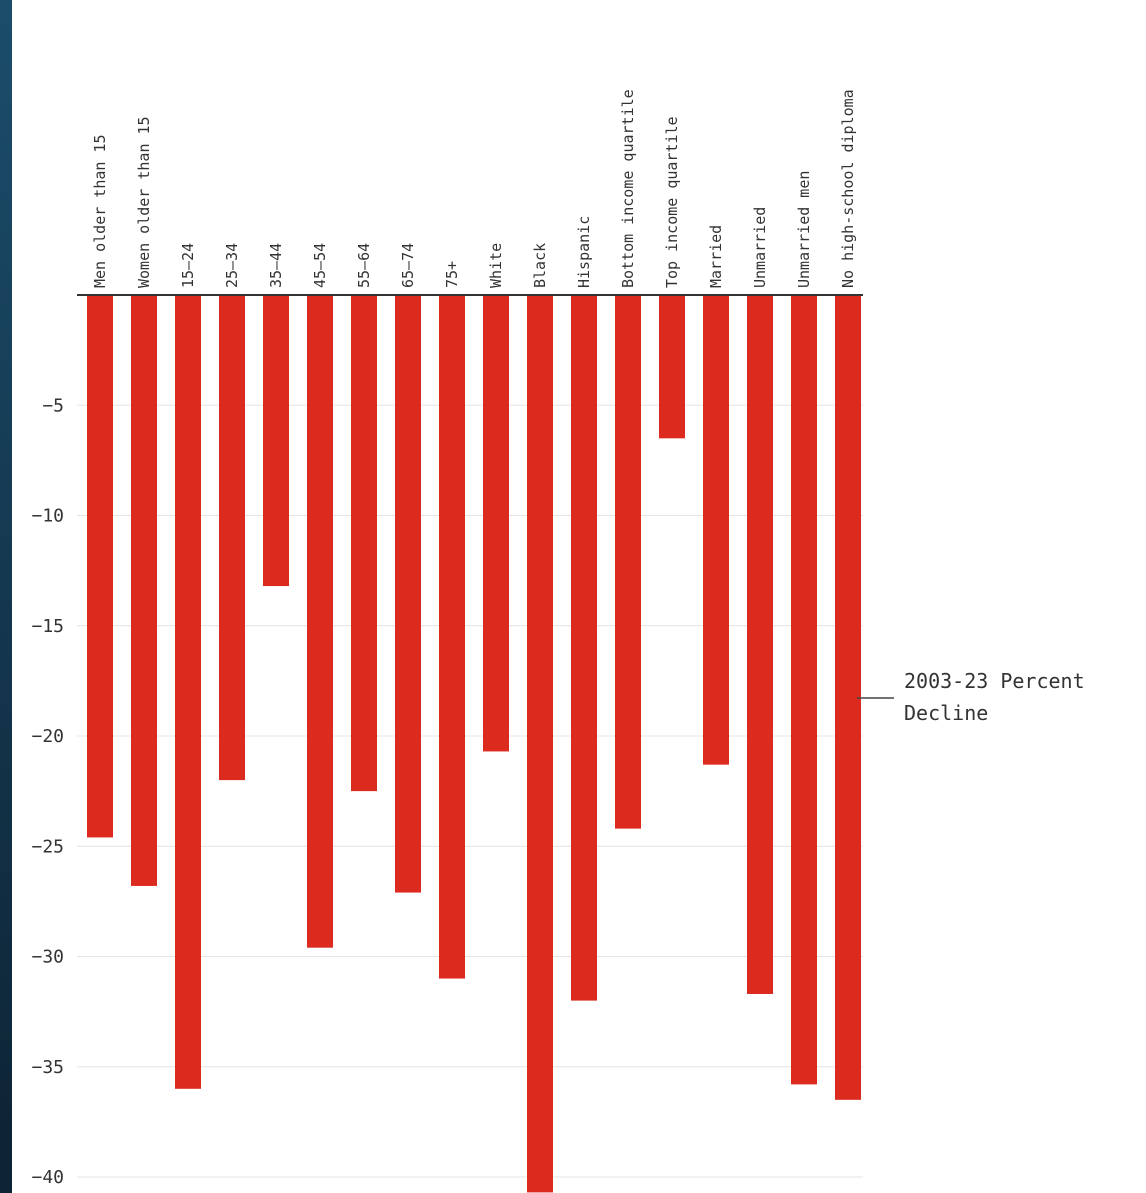  Describe the element at coordinates (47, 1177) in the screenshot. I see `y-tick-label: −40` at that location.